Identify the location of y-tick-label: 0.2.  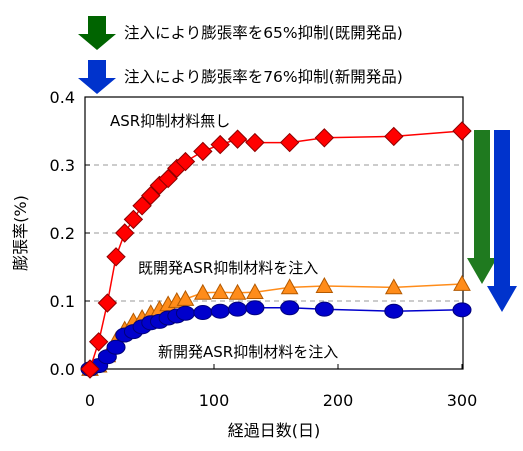
(62, 233).